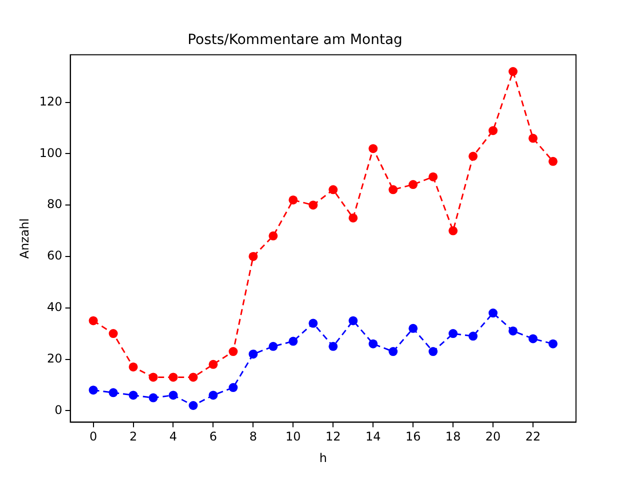 The height and width of the screenshot is (480, 640). I want to click on x-tick-label: 12, so click(333, 437).